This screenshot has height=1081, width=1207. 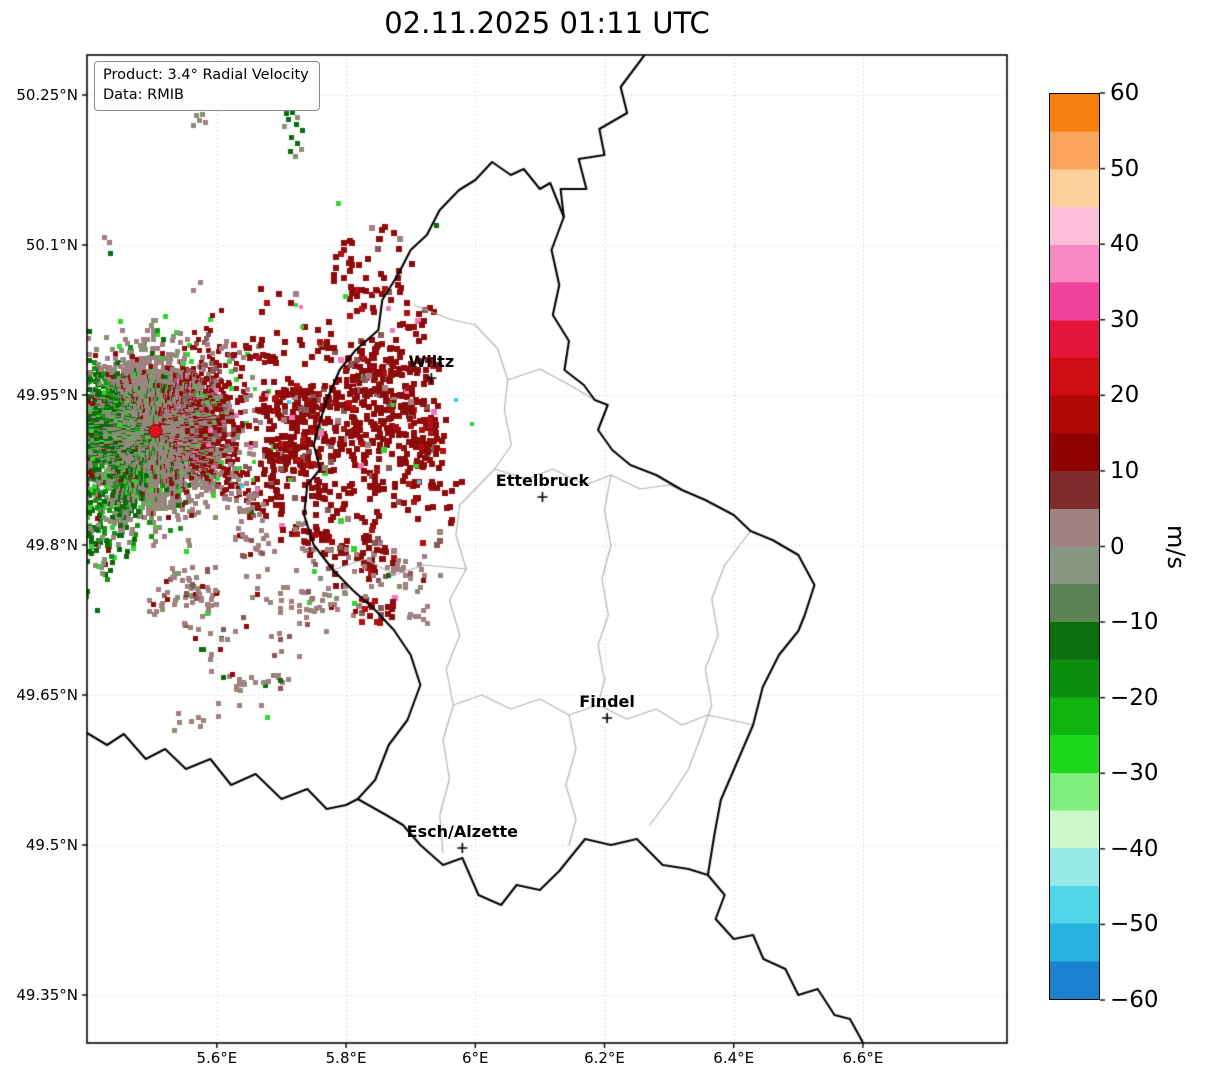 What do you see at coordinates (1074, 546) in the screenshot?
I see `colorbar-gradient` at bounding box center [1074, 546].